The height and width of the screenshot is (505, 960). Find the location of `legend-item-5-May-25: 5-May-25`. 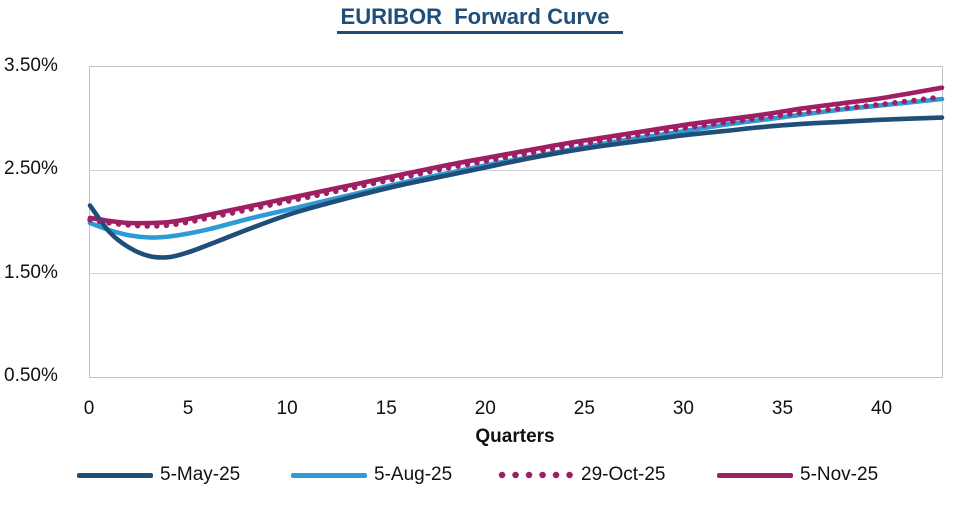

legend-item-5-May-25: 5-May-25 is located at coordinates (158, 475).